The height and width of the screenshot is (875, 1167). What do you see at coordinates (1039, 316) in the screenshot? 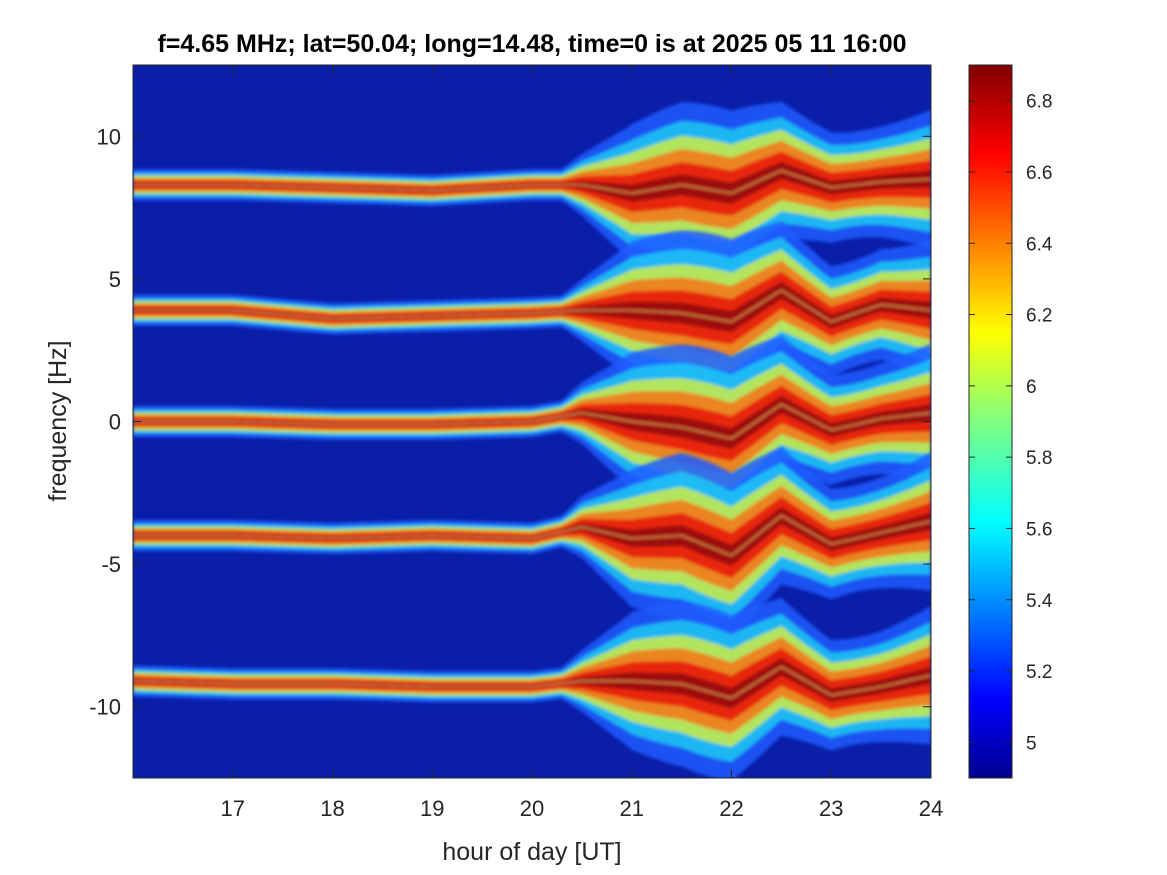
I see `colorbar-tick-label: 6.2` at bounding box center [1039, 316].